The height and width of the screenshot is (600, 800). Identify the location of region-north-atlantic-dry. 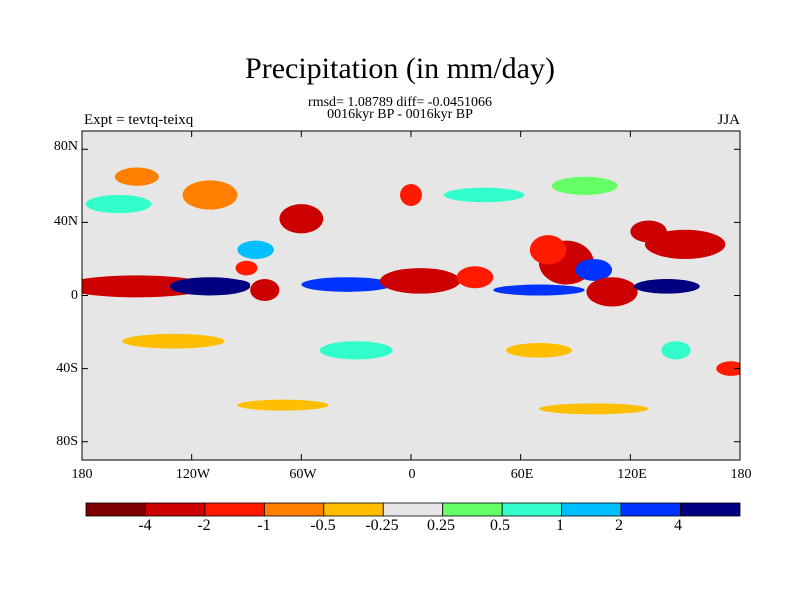
(301, 219).